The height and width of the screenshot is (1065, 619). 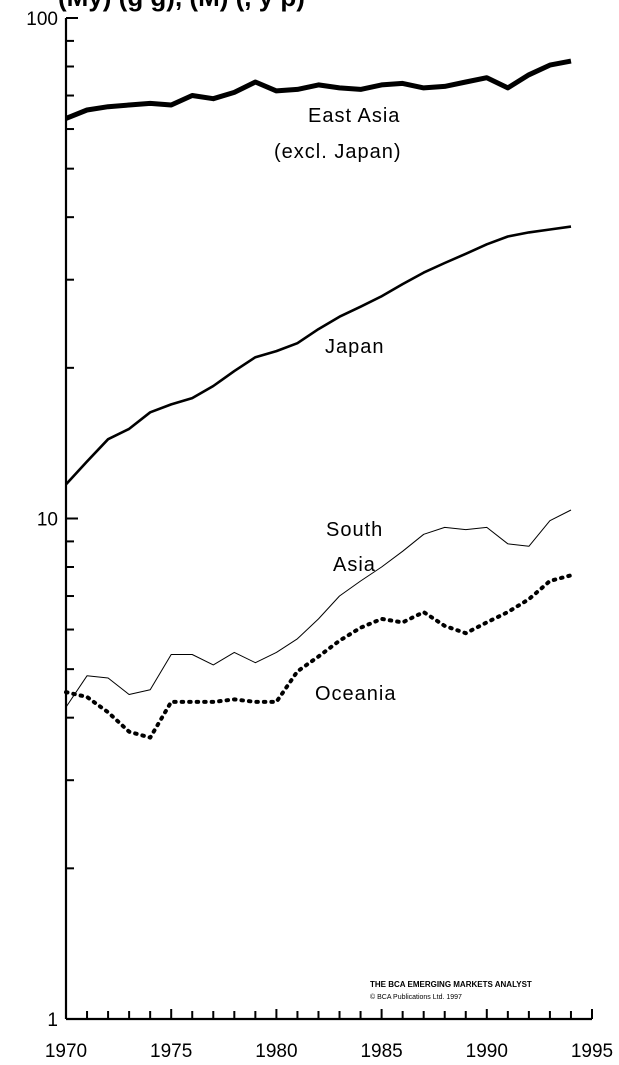 I want to click on y-axis-ticks: 1 10 100, so click(x=52, y=520).